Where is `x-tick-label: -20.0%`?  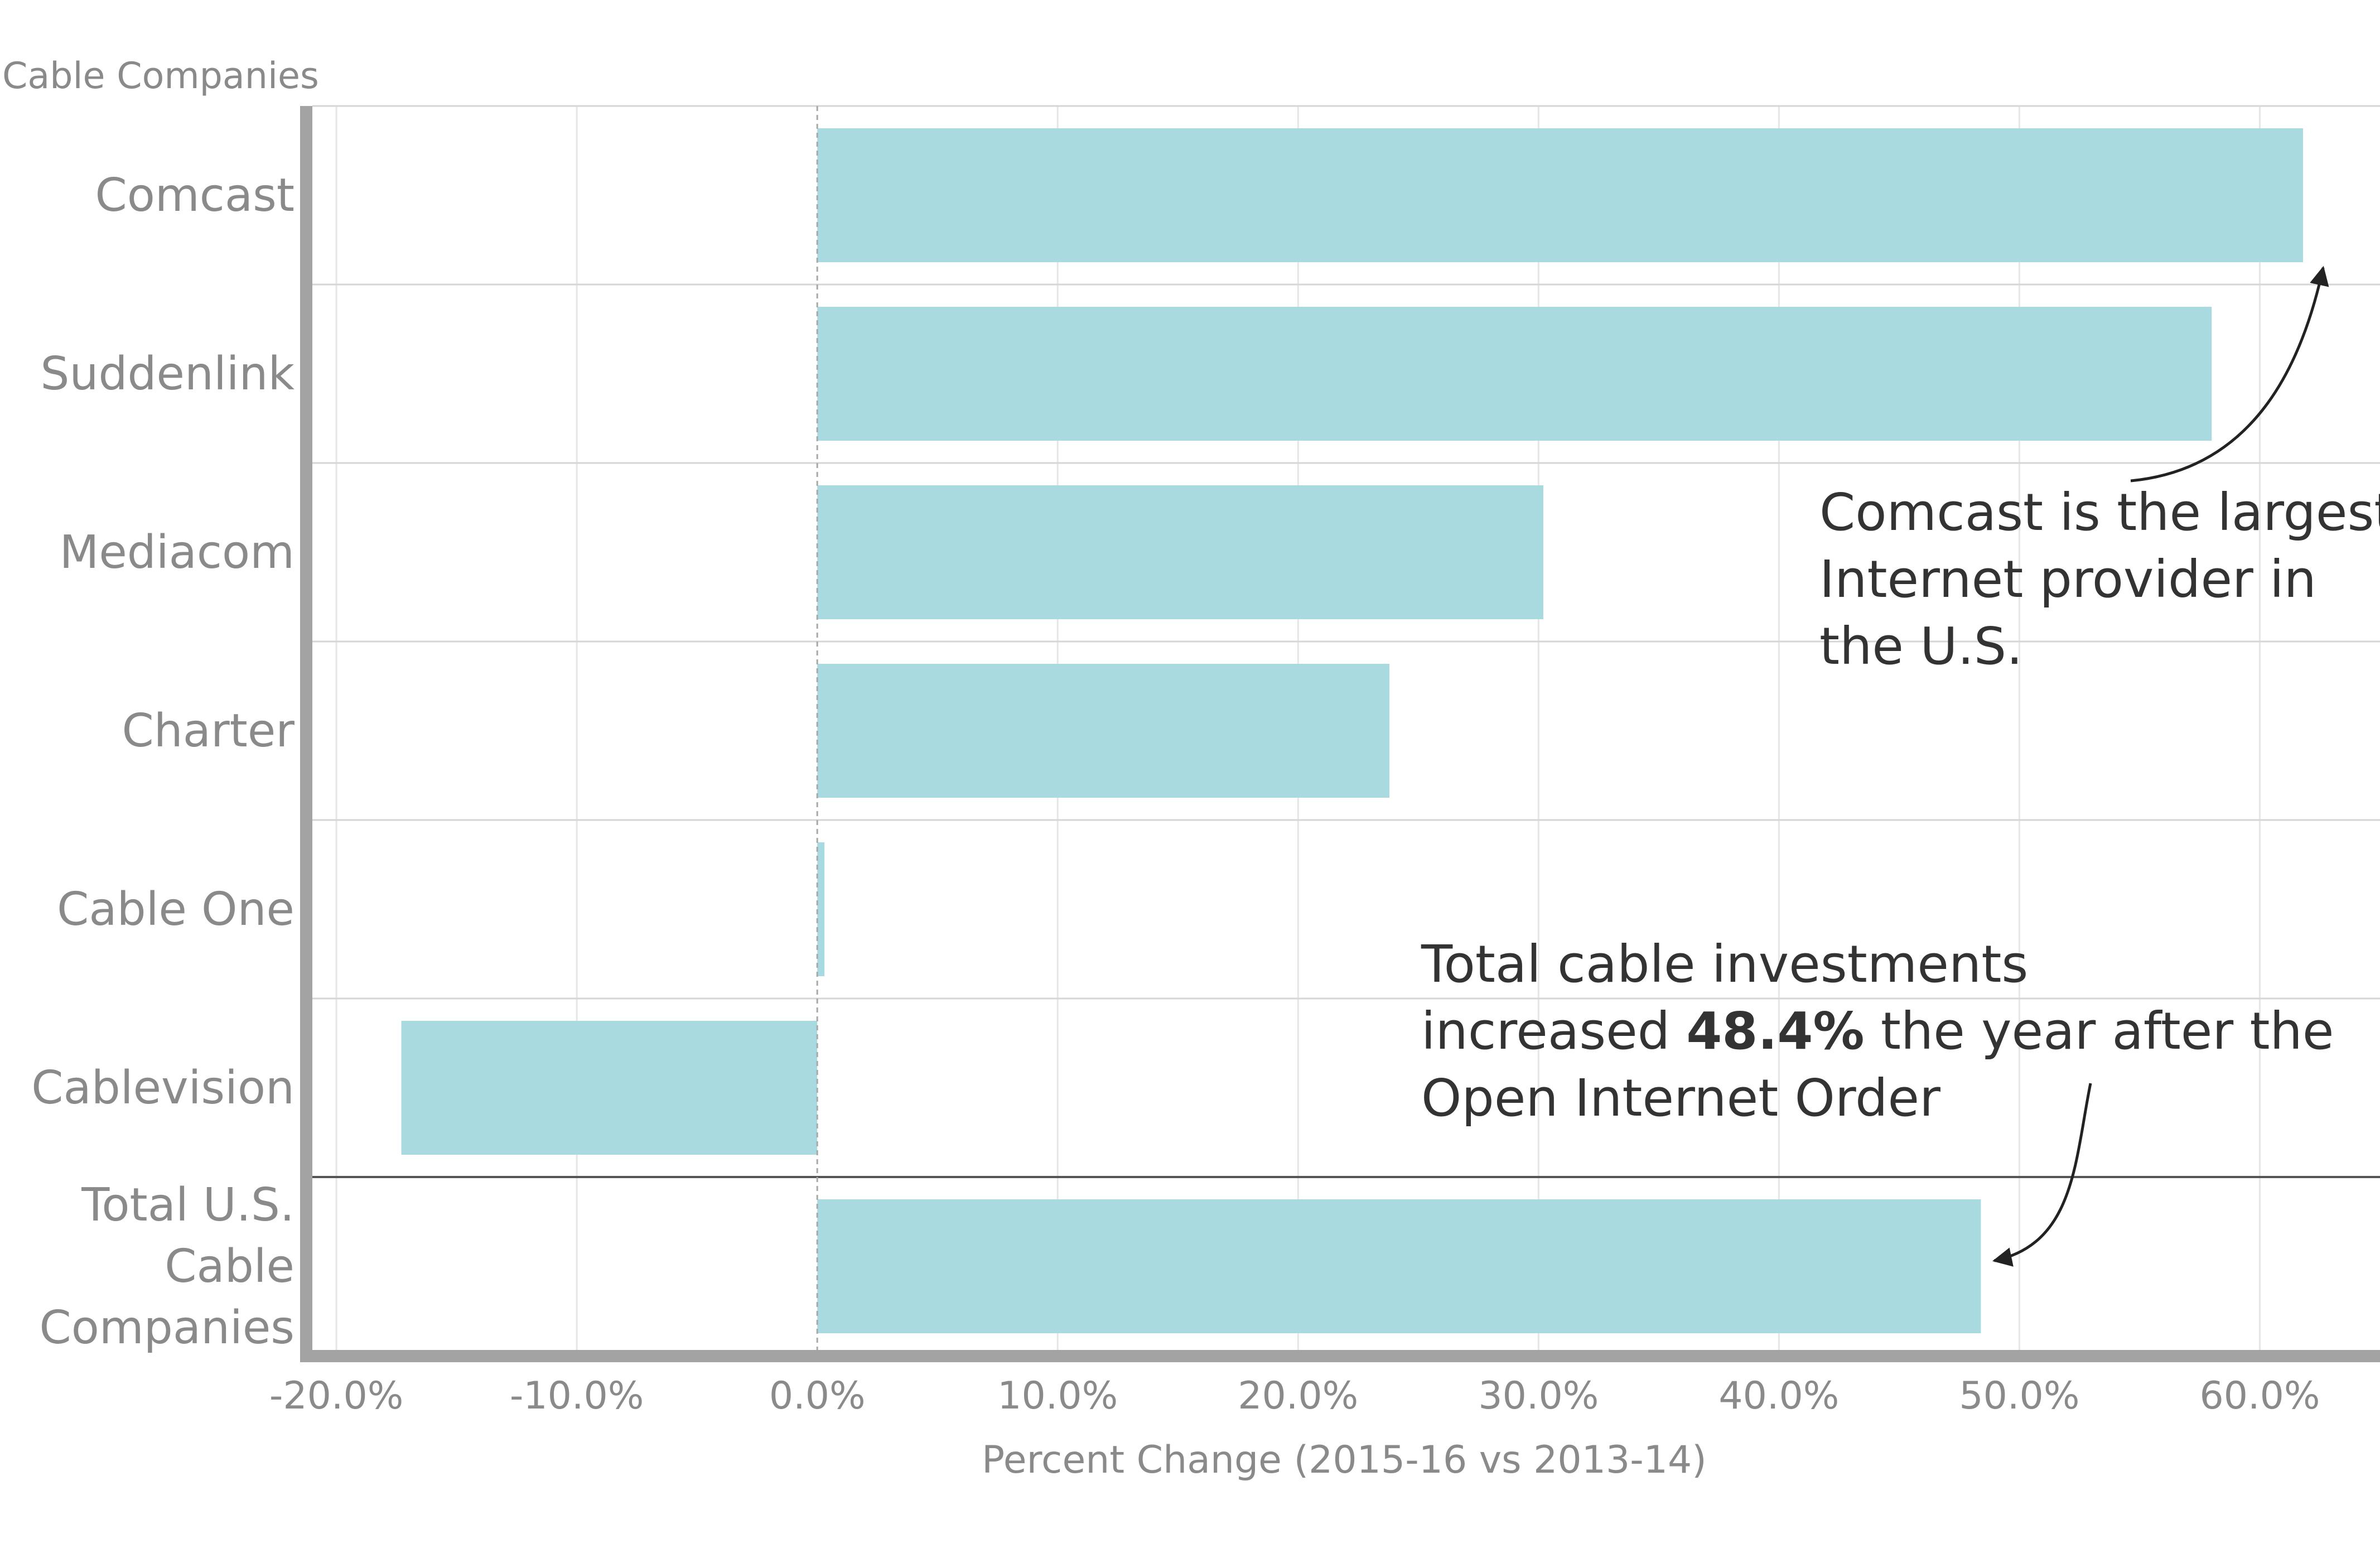
x-tick-label: -20.0% is located at coordinates (336, 1396).